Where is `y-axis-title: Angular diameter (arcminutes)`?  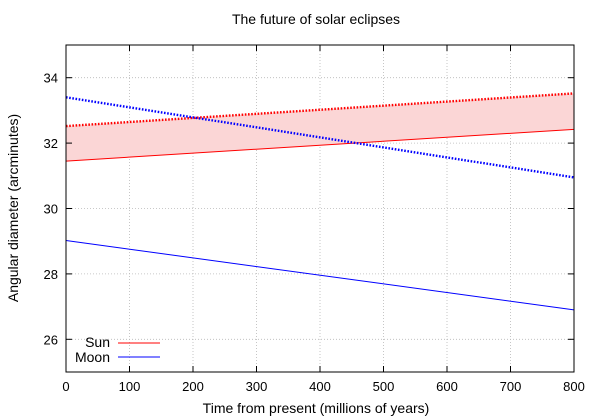 y-axis-title: Angular diameter (arcminutes) is located at coordinates (13, 208).